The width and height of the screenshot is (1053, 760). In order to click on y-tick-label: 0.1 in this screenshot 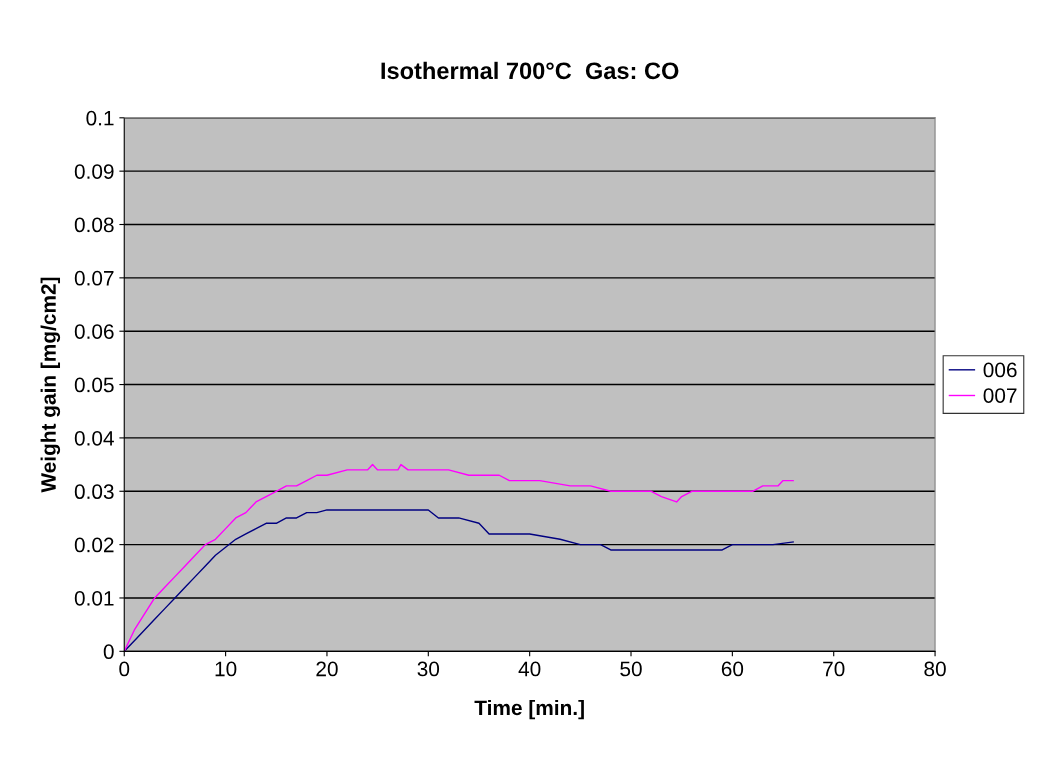, I will do `click(100, 118)`.